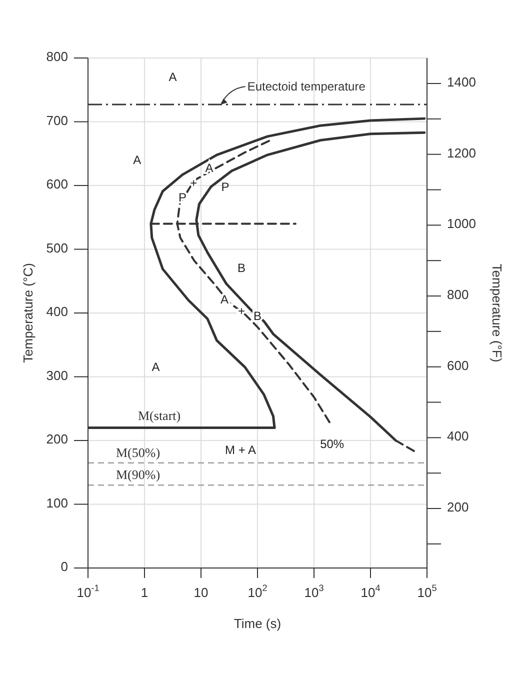 The height and width of the screenshot is (700, 525). What do you see at coordinates (332, 443) in the screenshot?
I see `annotation: 50%` at bounding box center [332, 443].